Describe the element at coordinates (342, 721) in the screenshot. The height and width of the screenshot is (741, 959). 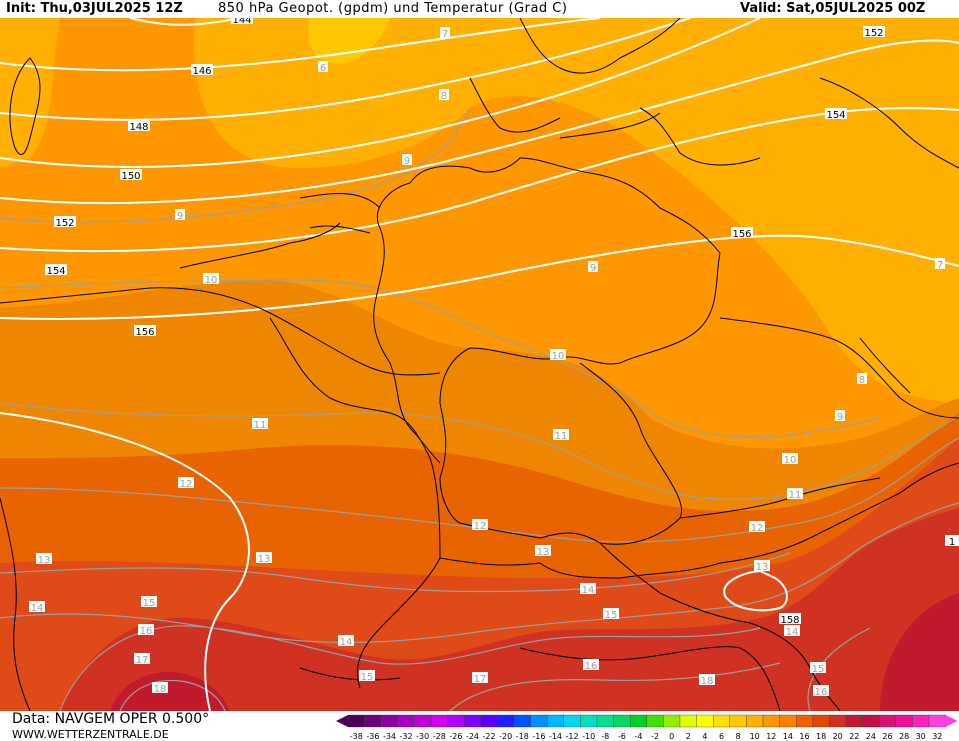
I see `legend-arrow-left` at that location.